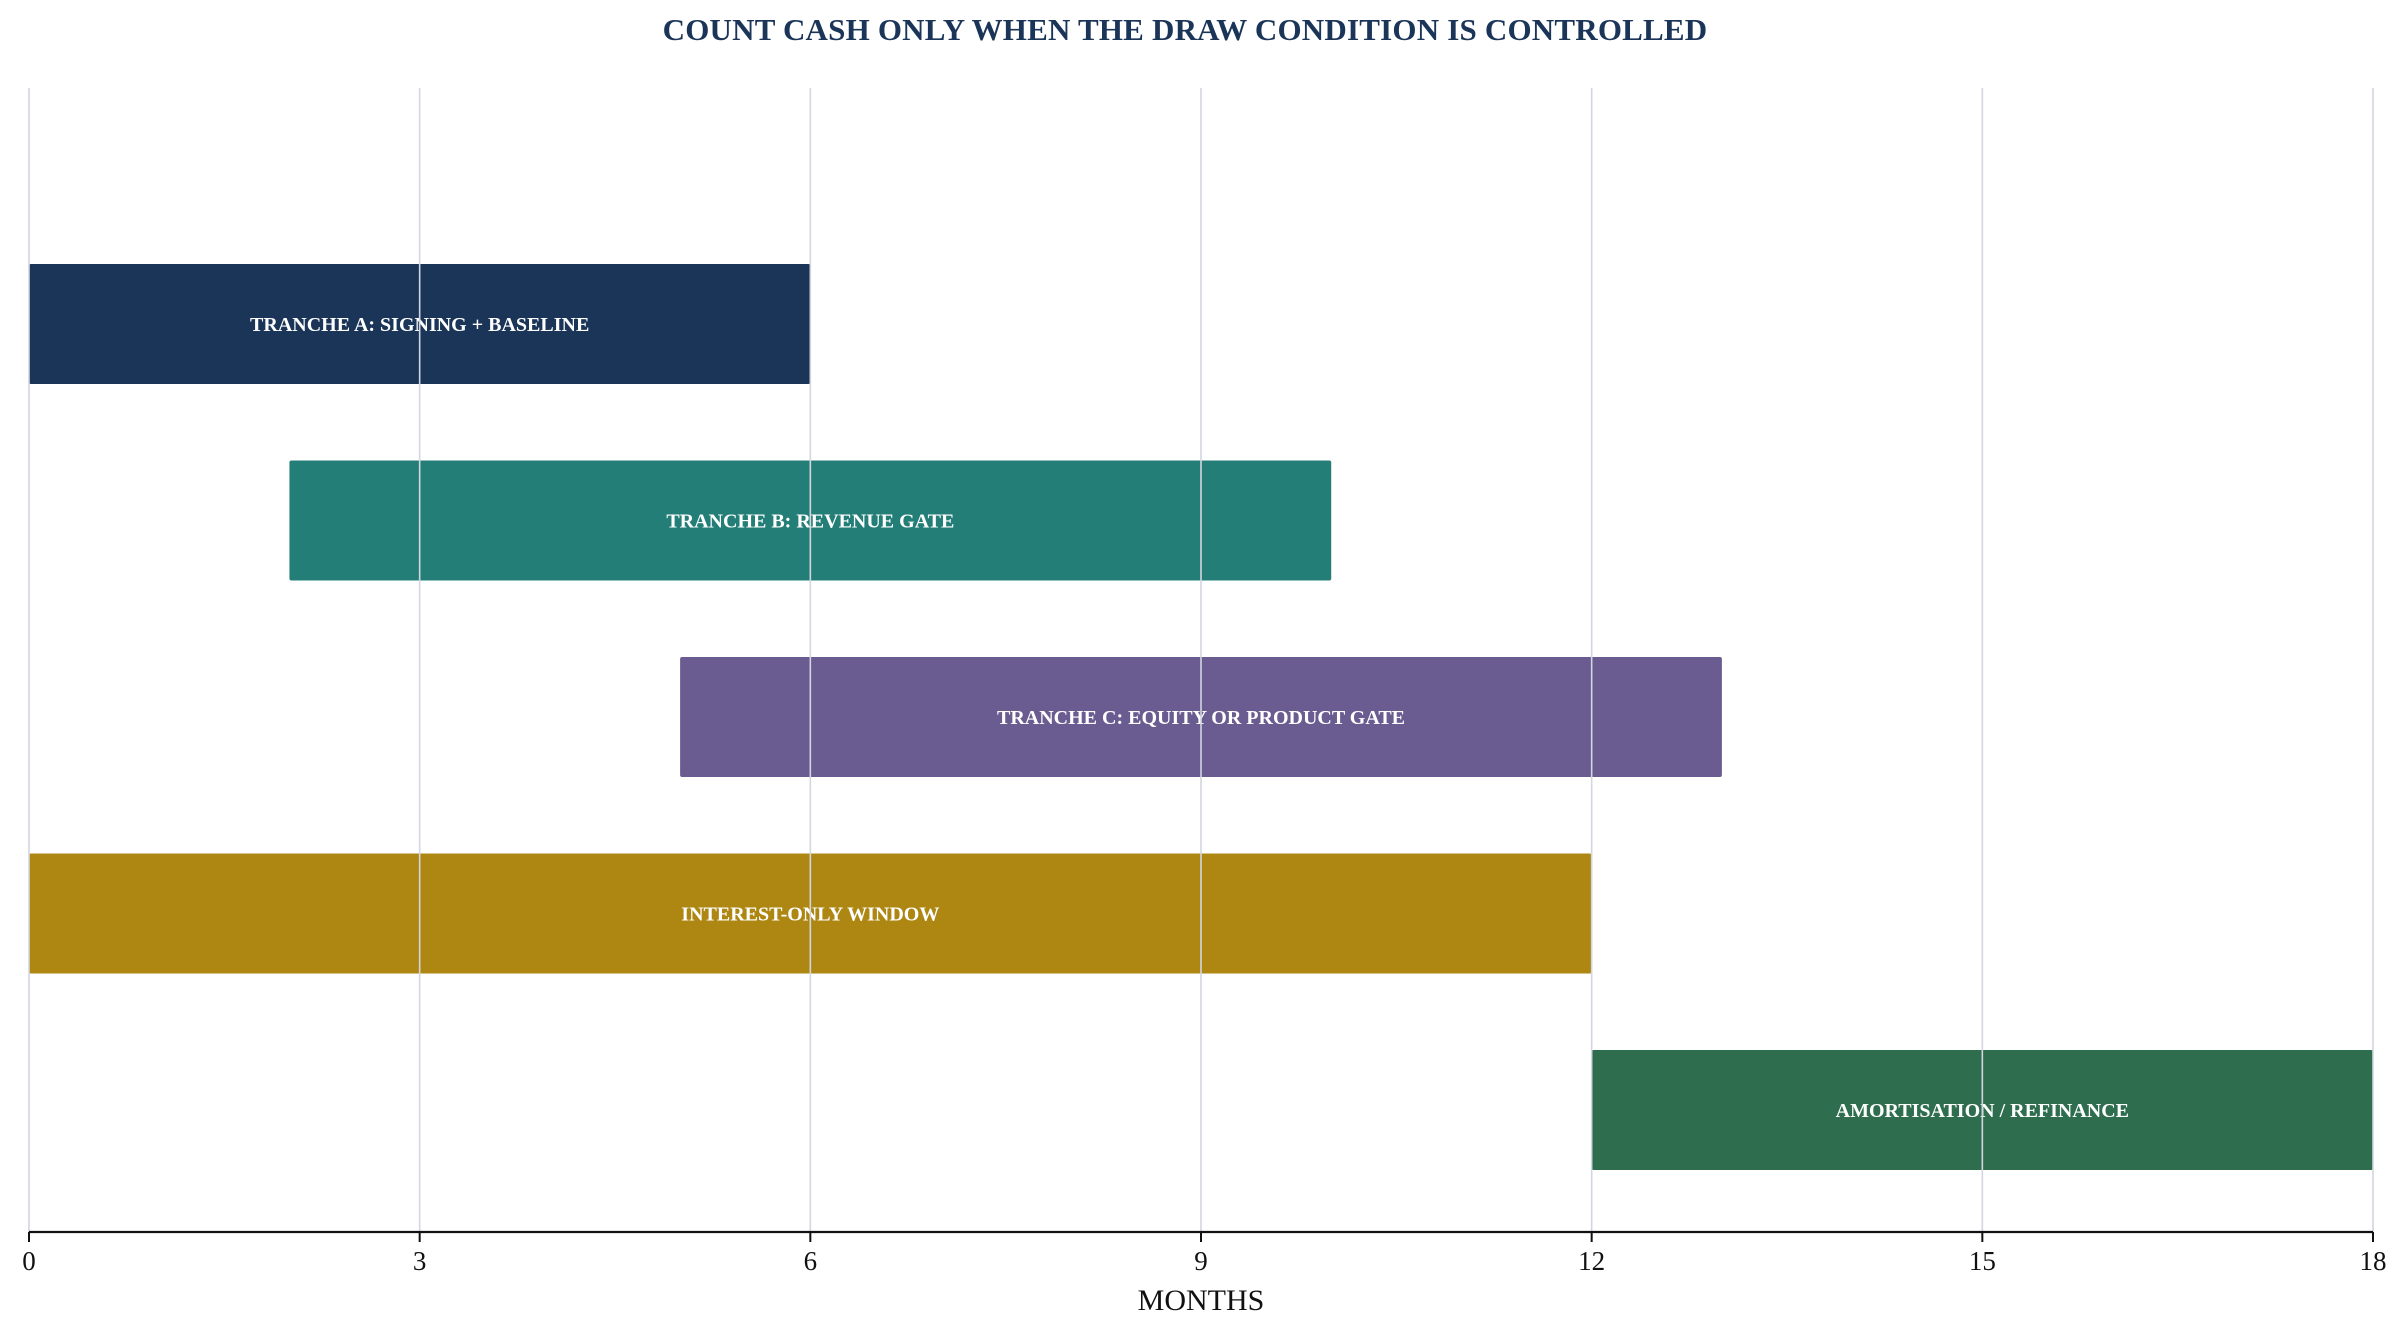 Image resolution: width=2397 pixels, height=1338 pixels. What do you see at coordinates (1591, 1261) in the screenshot?
I see `x-tick-label: 12` at bounding box center [1591, 1261].